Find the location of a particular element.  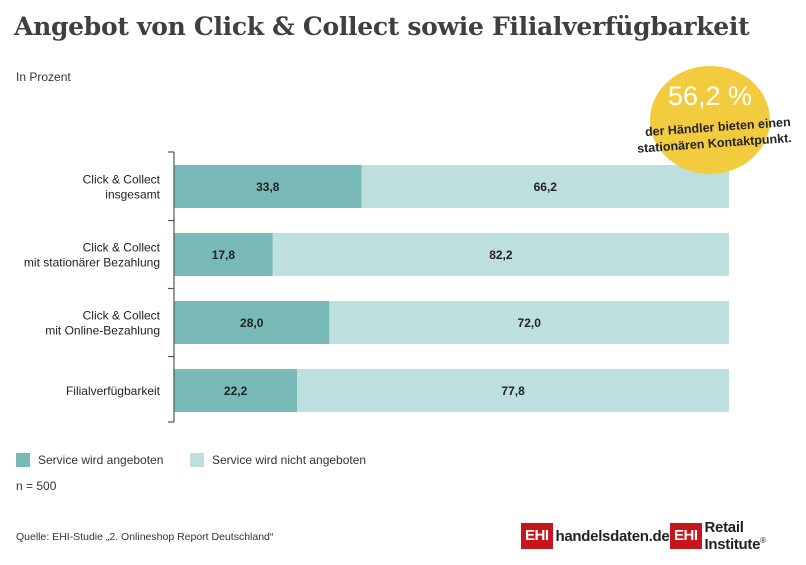

data-label-not-offered-3: 77,8 is located at coordinates (513, 391).